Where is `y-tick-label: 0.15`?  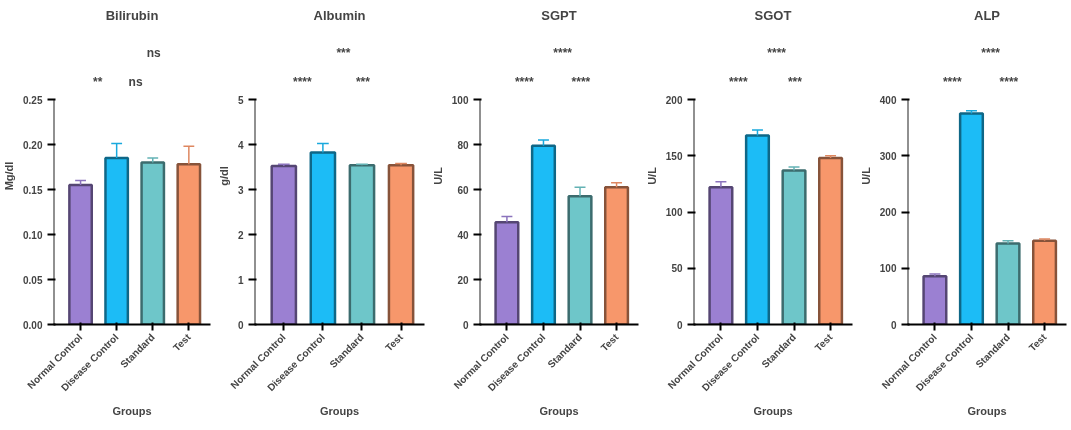 y-tick-label: 0.15 is located at coordinates (33, 190).